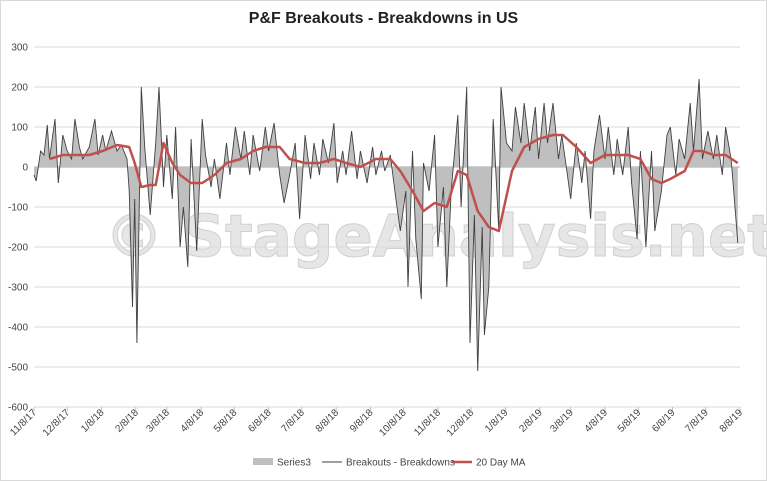 Image resolution: width=767 pixels, height=481 pixels. Describe the element at coordinates (18, 408) in the screenshot. I see `y-tick-label: -600` at that location.